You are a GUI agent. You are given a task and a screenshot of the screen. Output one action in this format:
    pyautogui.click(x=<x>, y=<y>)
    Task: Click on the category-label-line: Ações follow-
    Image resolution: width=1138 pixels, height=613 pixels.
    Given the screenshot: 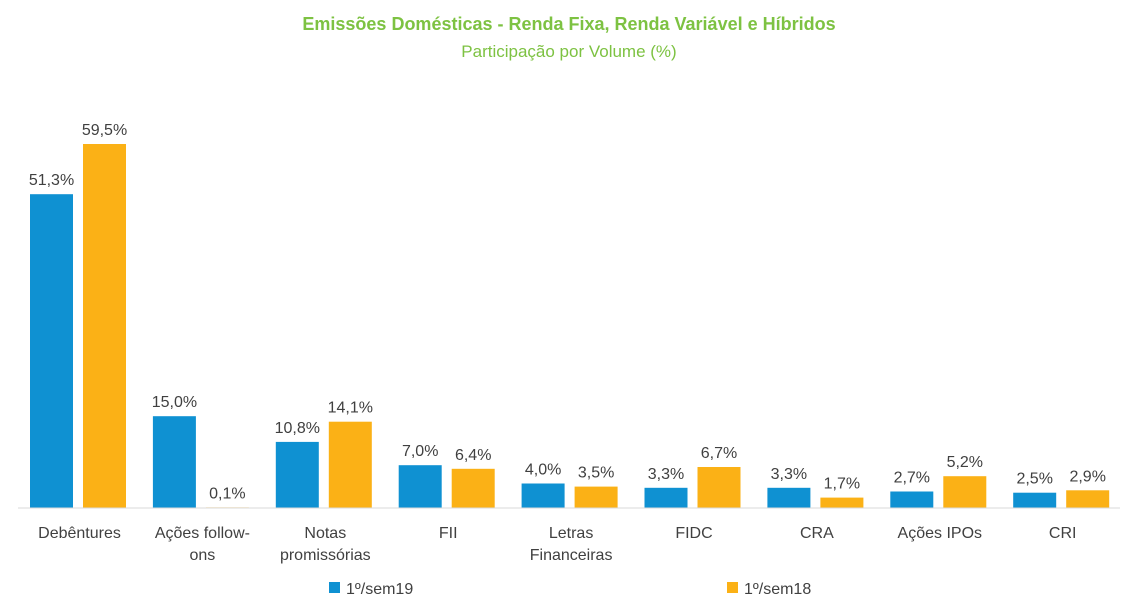 What is the action you would take?
    pyautogui.click(x=202, y=533)
    